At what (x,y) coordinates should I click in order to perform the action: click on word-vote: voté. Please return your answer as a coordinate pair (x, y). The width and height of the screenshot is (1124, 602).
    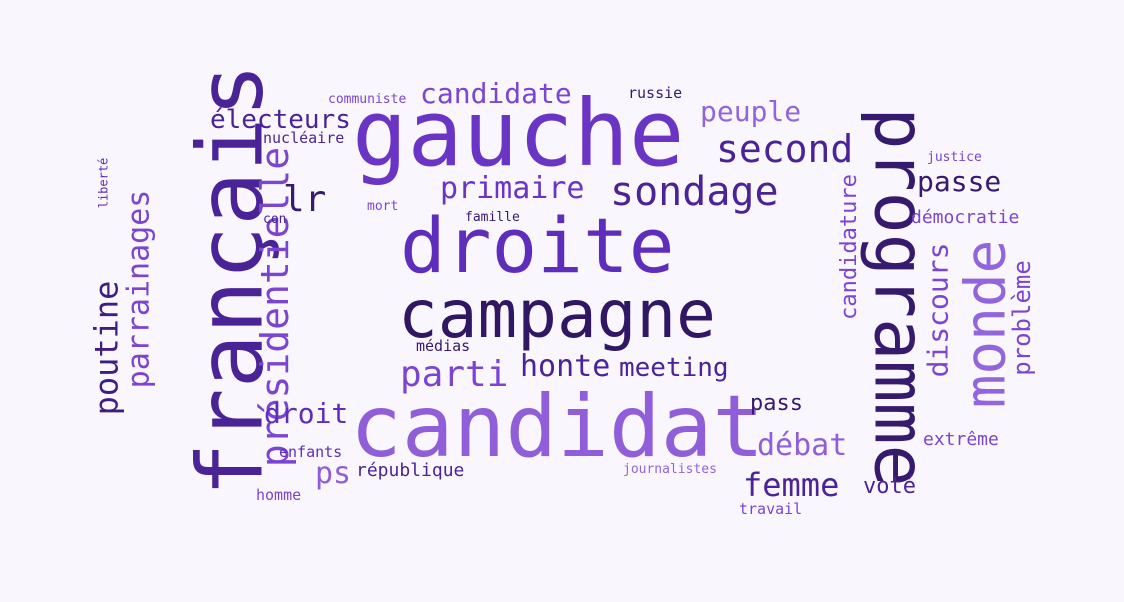
    Looking at the image, I should click on (889, 486).